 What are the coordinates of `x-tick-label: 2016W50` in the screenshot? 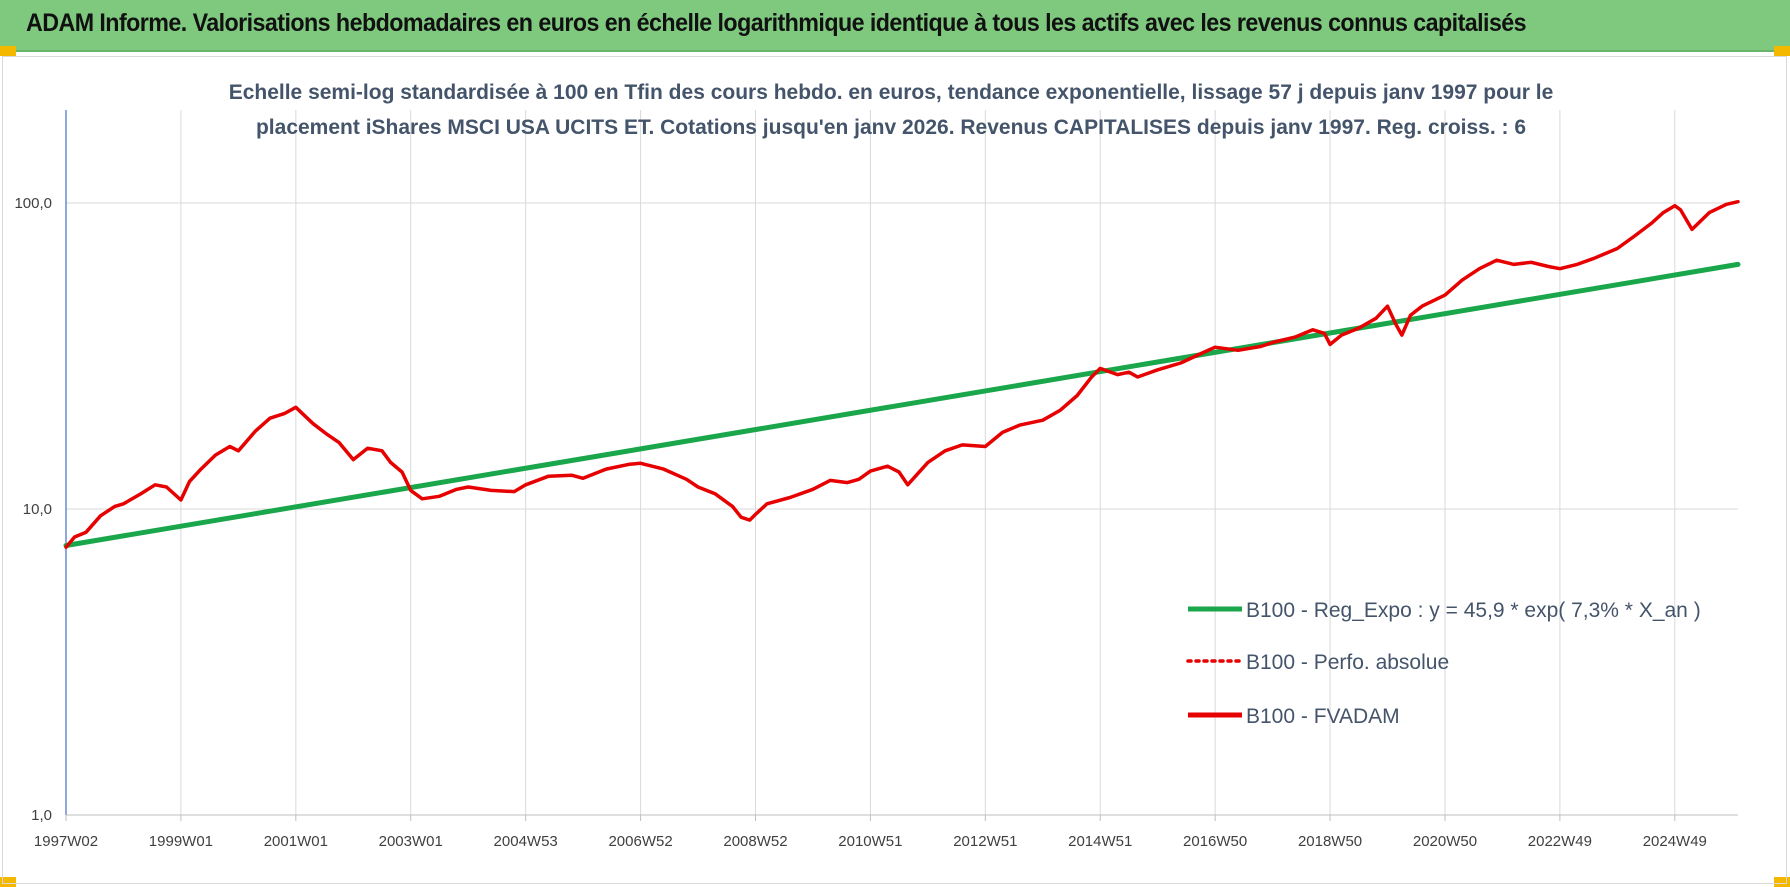 It's located at (1215, 841).